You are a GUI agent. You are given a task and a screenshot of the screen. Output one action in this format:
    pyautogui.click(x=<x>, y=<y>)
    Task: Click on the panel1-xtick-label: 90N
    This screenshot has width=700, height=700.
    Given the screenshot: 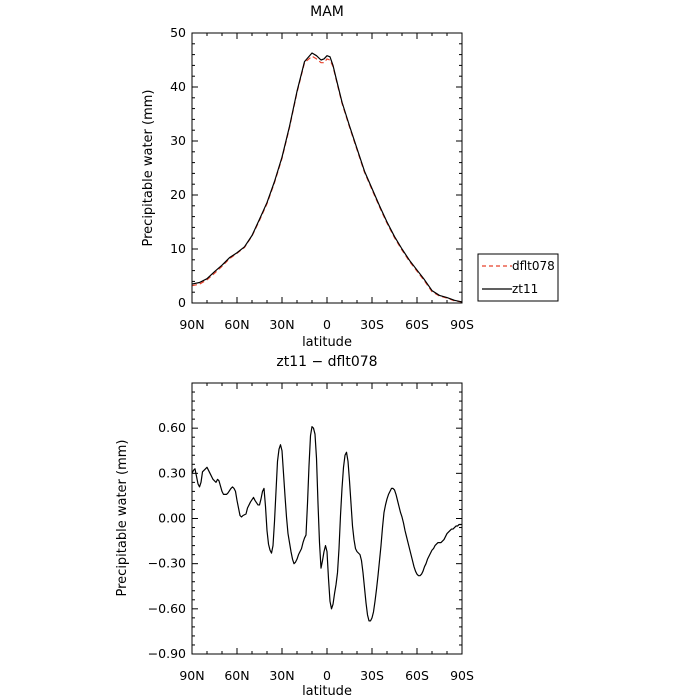 What is the action you would take?
    pyautogui.click(x=191, y=675)
    